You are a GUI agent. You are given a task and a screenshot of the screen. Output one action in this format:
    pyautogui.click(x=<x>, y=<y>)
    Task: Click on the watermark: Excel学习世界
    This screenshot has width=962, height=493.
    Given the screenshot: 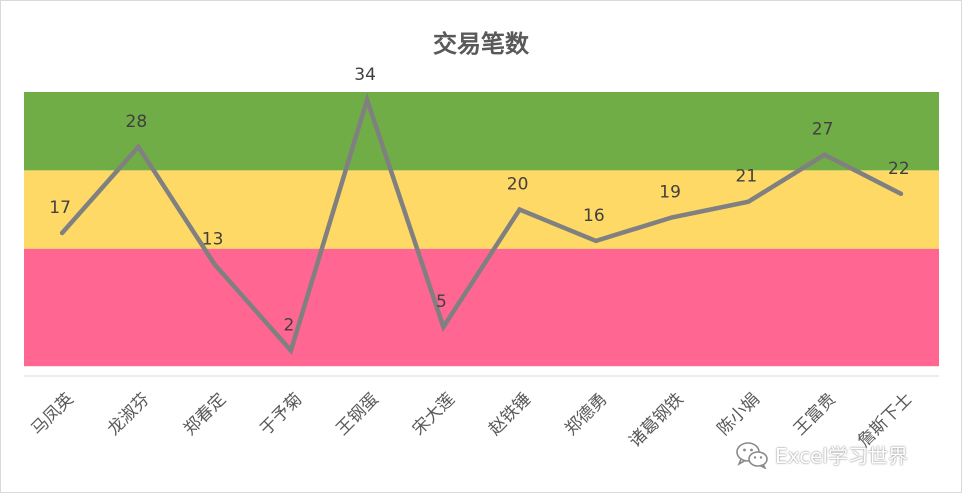 What is the action you would take?
    pyautogui.click(x=821, y=454)
    